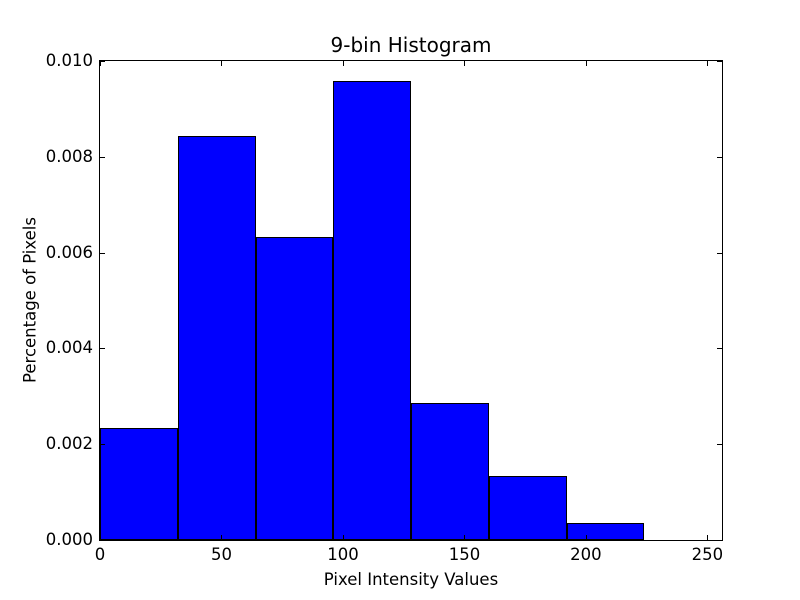 The width and height of the screenshot is (800, 600). I want to click on x-tick-label: 250, so click(707, 554).